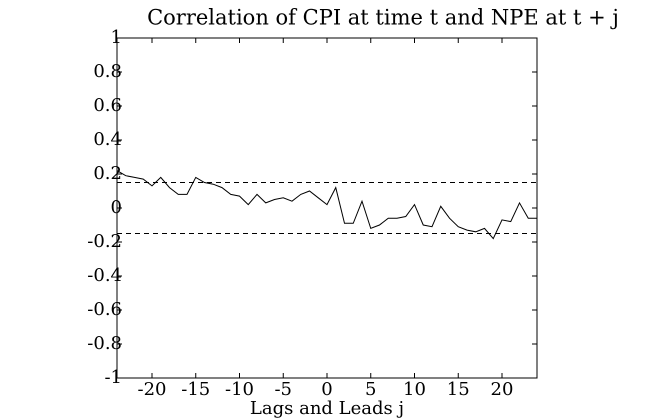  I want to click on y-tick-label: -0.6, so click(104, 309).